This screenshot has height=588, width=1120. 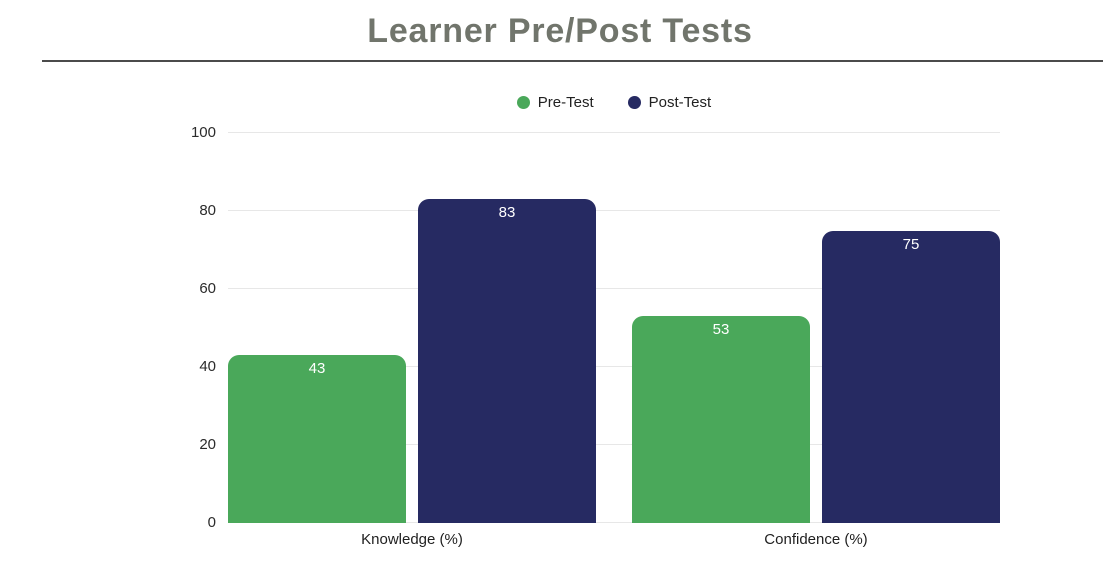 What do you see at coordinates (816, 539) in the screenshot?
I see `x-category-label: Confidence (%)` at bounding box center [816, 539].